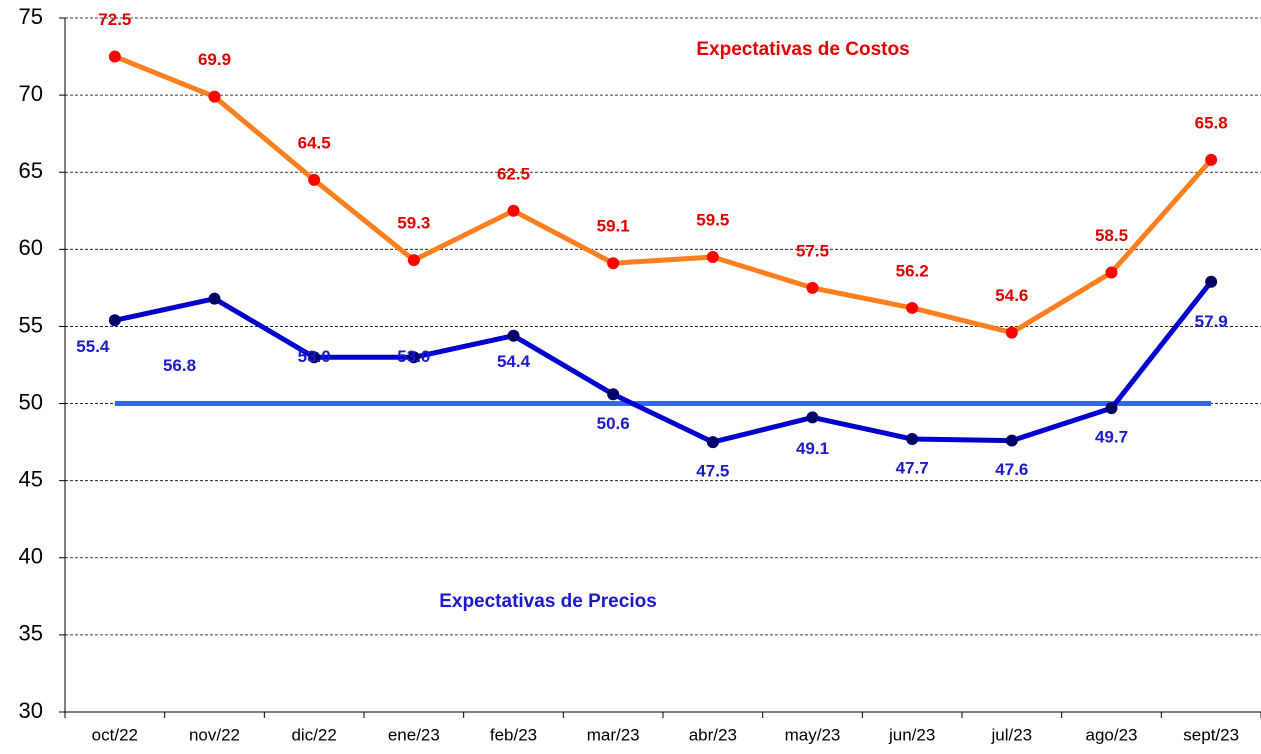  I want to click on value-label: 54.4, so click(514, 361).